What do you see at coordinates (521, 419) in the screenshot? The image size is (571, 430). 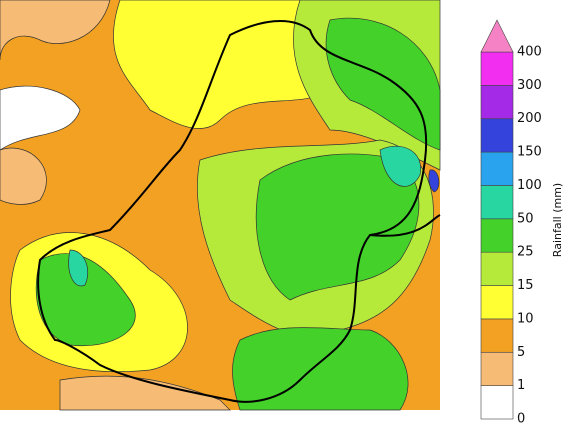 I see `legend-label: 0` at bounding box center [521, 419].